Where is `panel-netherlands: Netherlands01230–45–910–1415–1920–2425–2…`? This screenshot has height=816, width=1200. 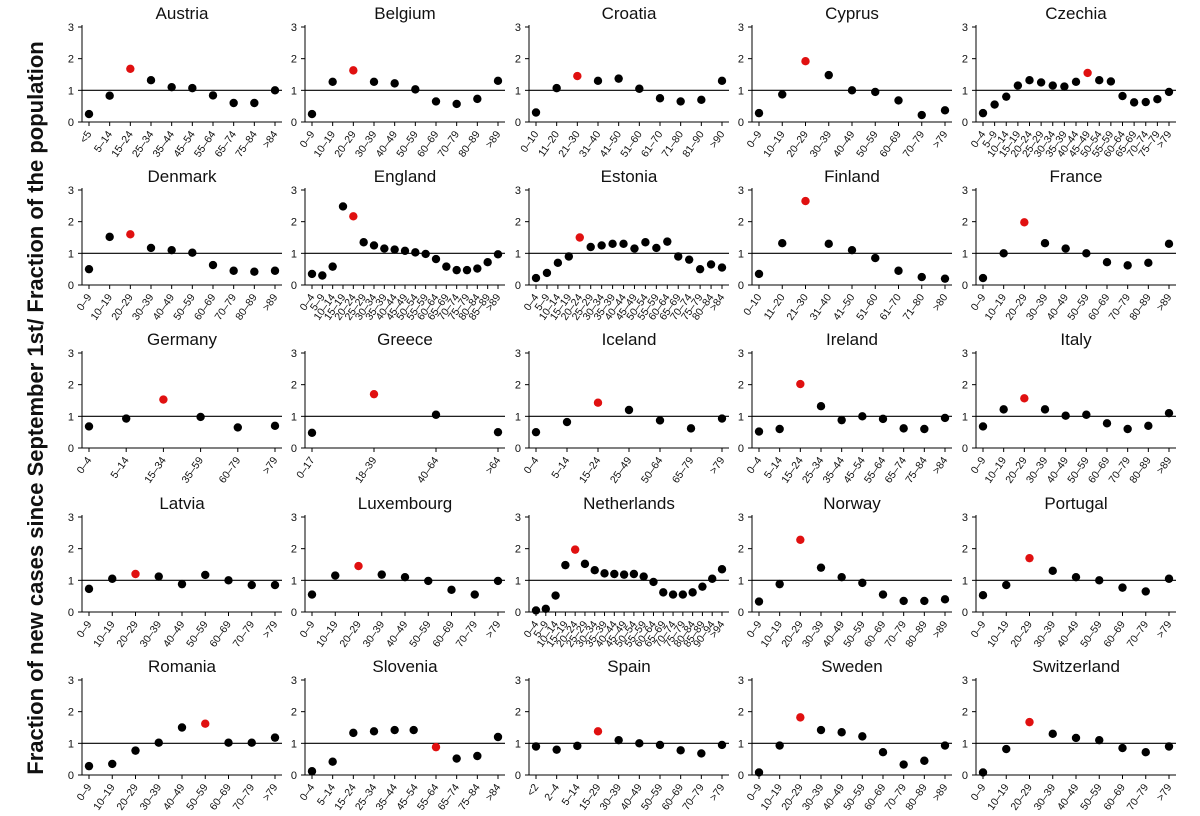
panel-netherlands: Netherlands01230–45–910–1415–1920–2425–2… is located at coordinates (622, 572).